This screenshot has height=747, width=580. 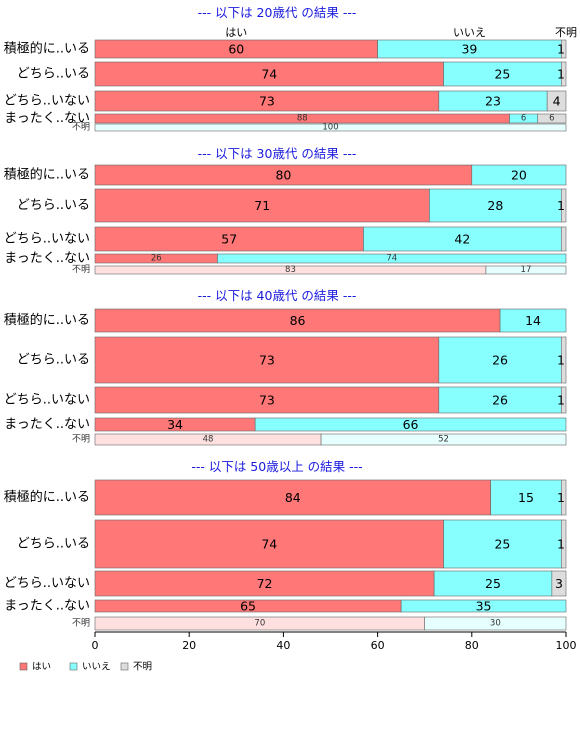 I want to click on data-label: 39, so click(x=469, y=49).